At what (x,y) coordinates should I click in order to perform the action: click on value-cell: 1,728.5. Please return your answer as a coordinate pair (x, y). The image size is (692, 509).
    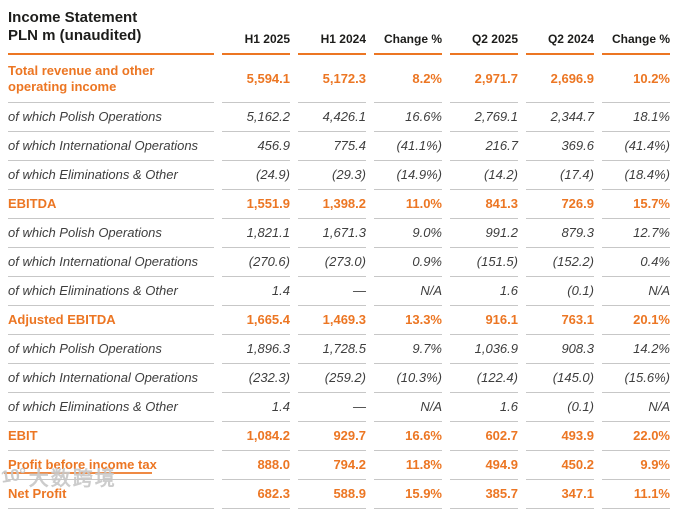
    Looking at the image, I should click on (332, 349).